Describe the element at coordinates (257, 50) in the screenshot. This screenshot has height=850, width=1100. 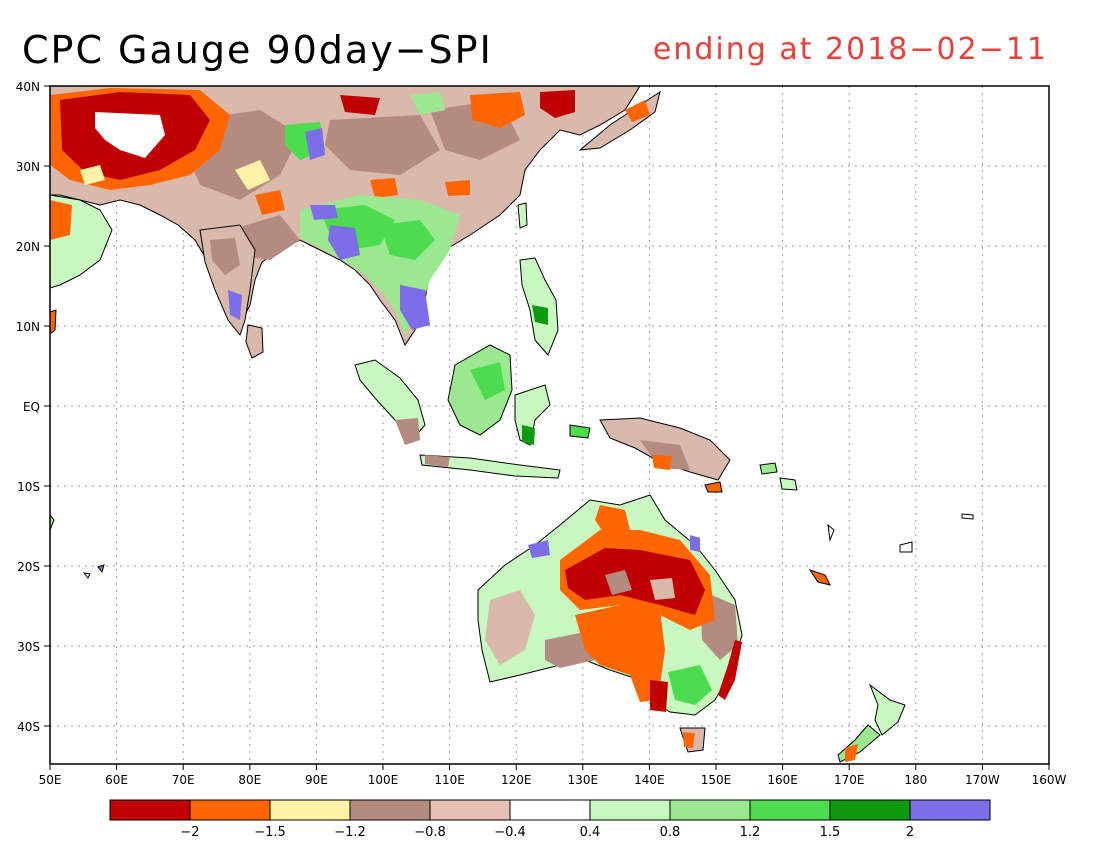
I see `map-title: CPC Gauge 90day−SPI` at that location.